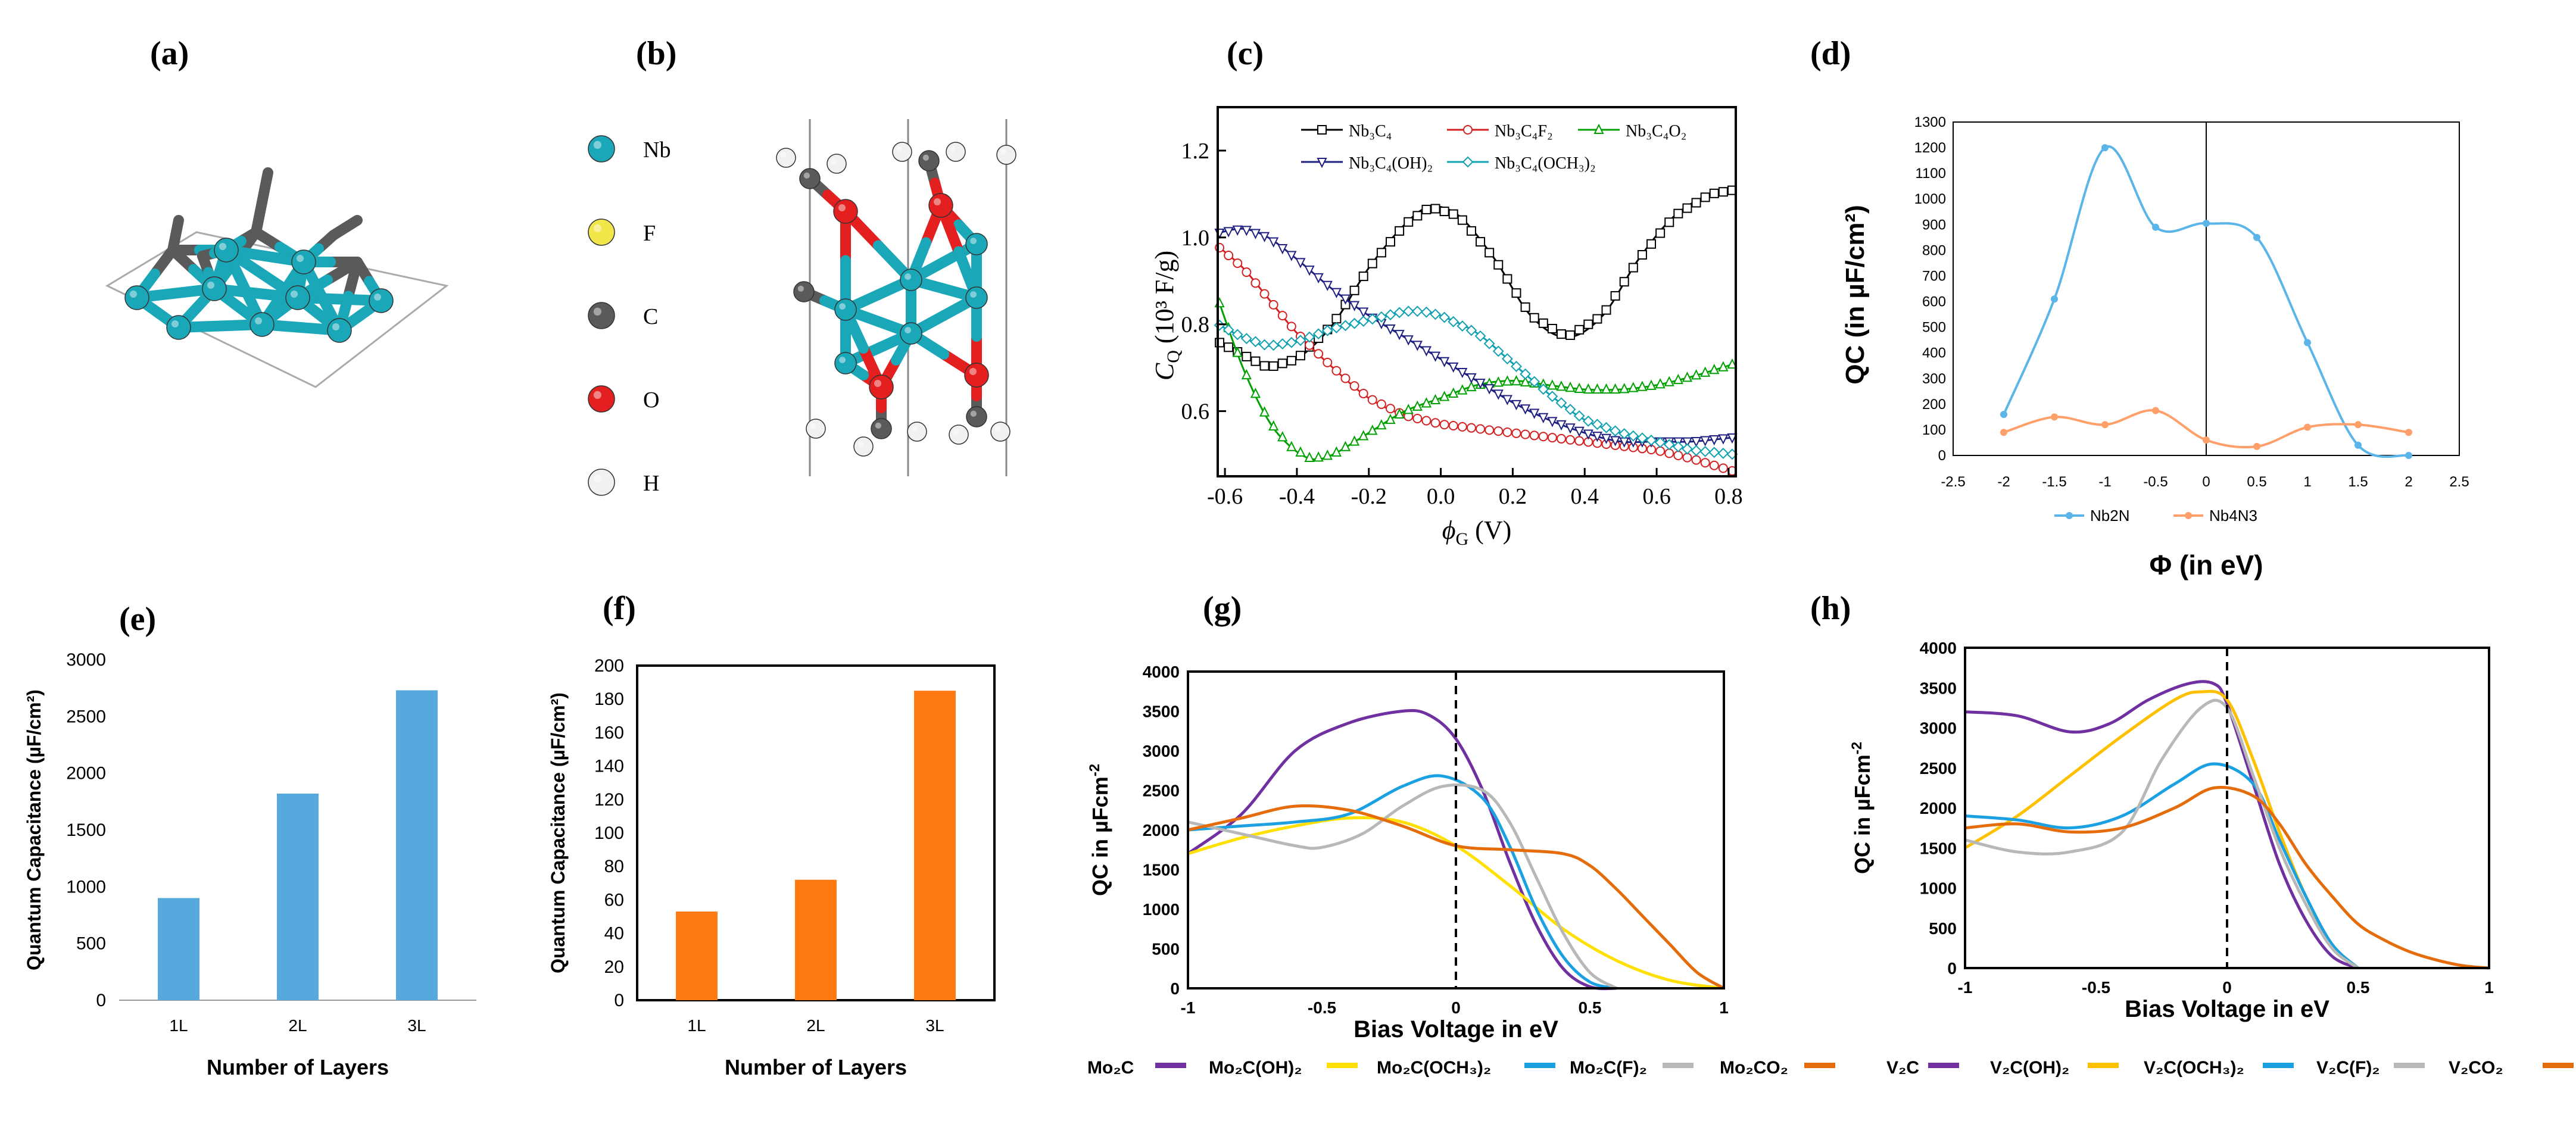  Describe the element at coordinates (179, 1025) in the screenshot. I see `x-tick-label: 1L` at that location.